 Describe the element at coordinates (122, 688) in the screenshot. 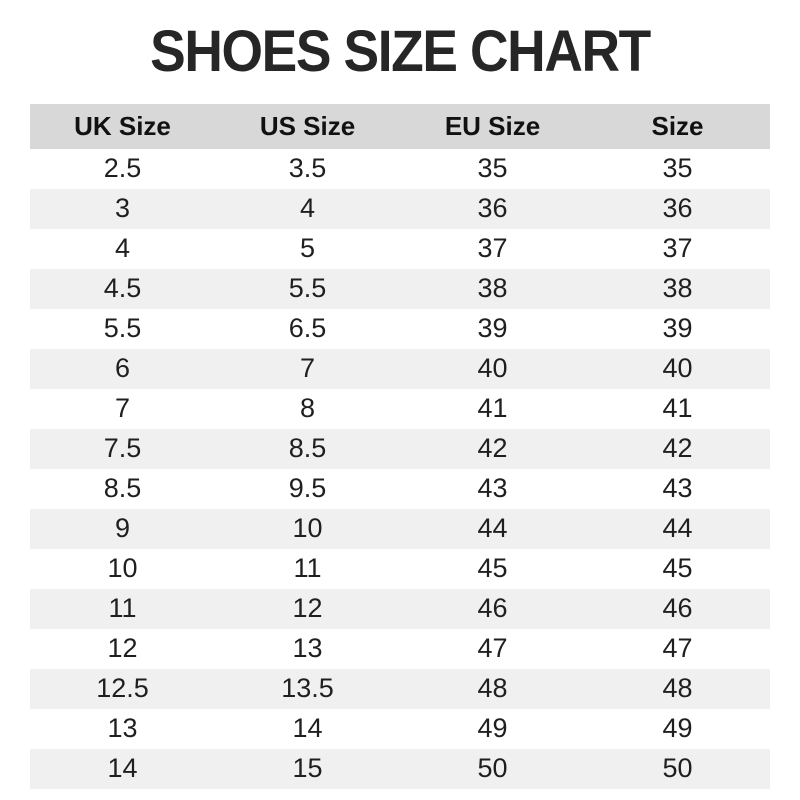

I see `cell-uk-size: 12.5` at that location.